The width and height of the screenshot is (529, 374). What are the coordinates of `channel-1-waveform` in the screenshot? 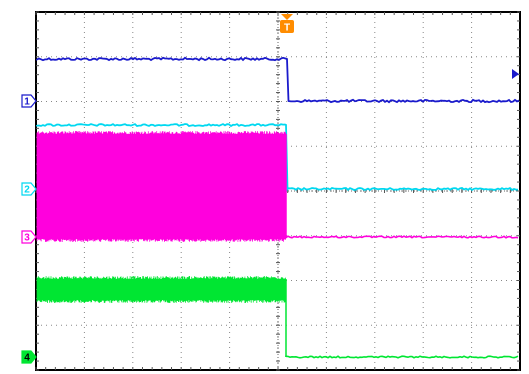 It's located at (278, 80).